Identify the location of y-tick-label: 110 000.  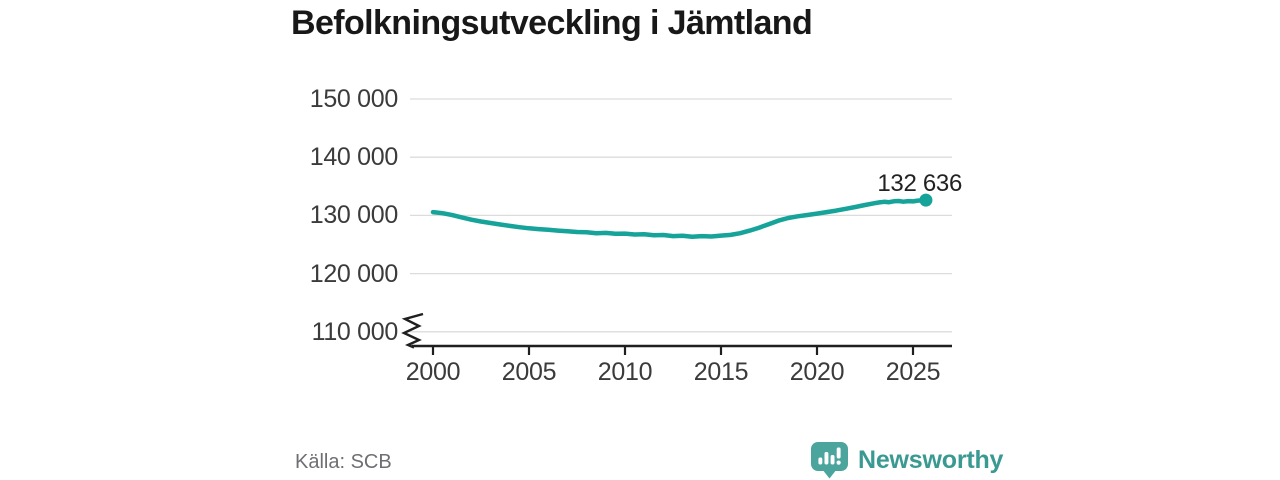
(355, 332).